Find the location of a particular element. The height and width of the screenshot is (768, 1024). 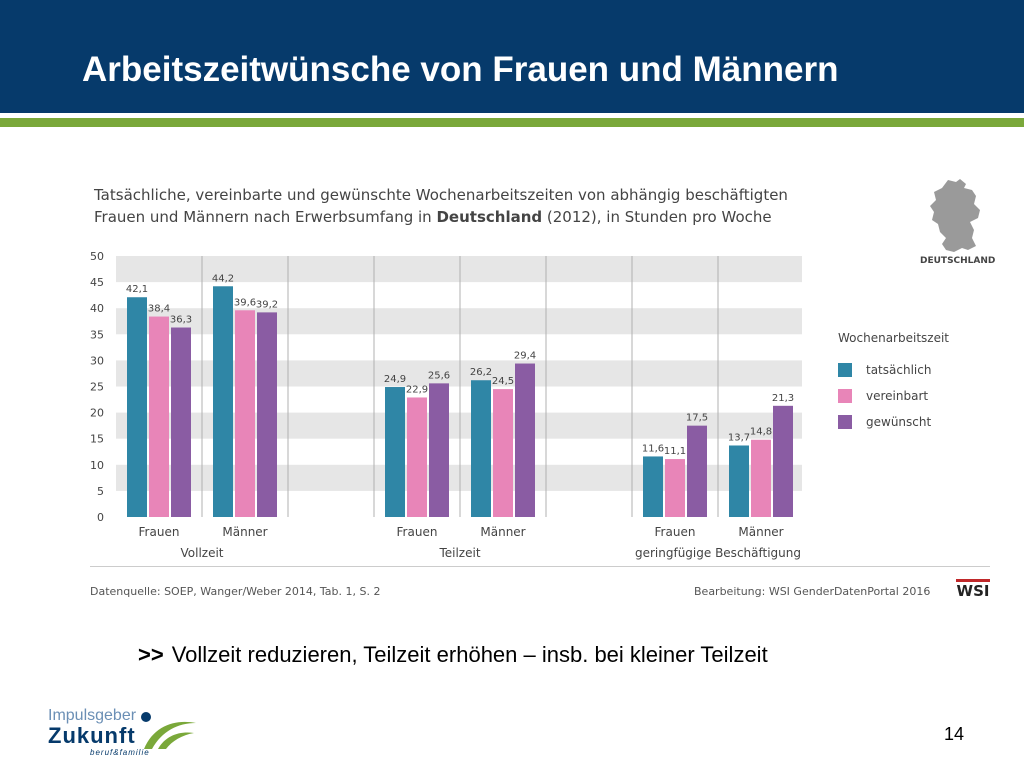

y-tick-label: 20 is located at coordinates (97, 413).